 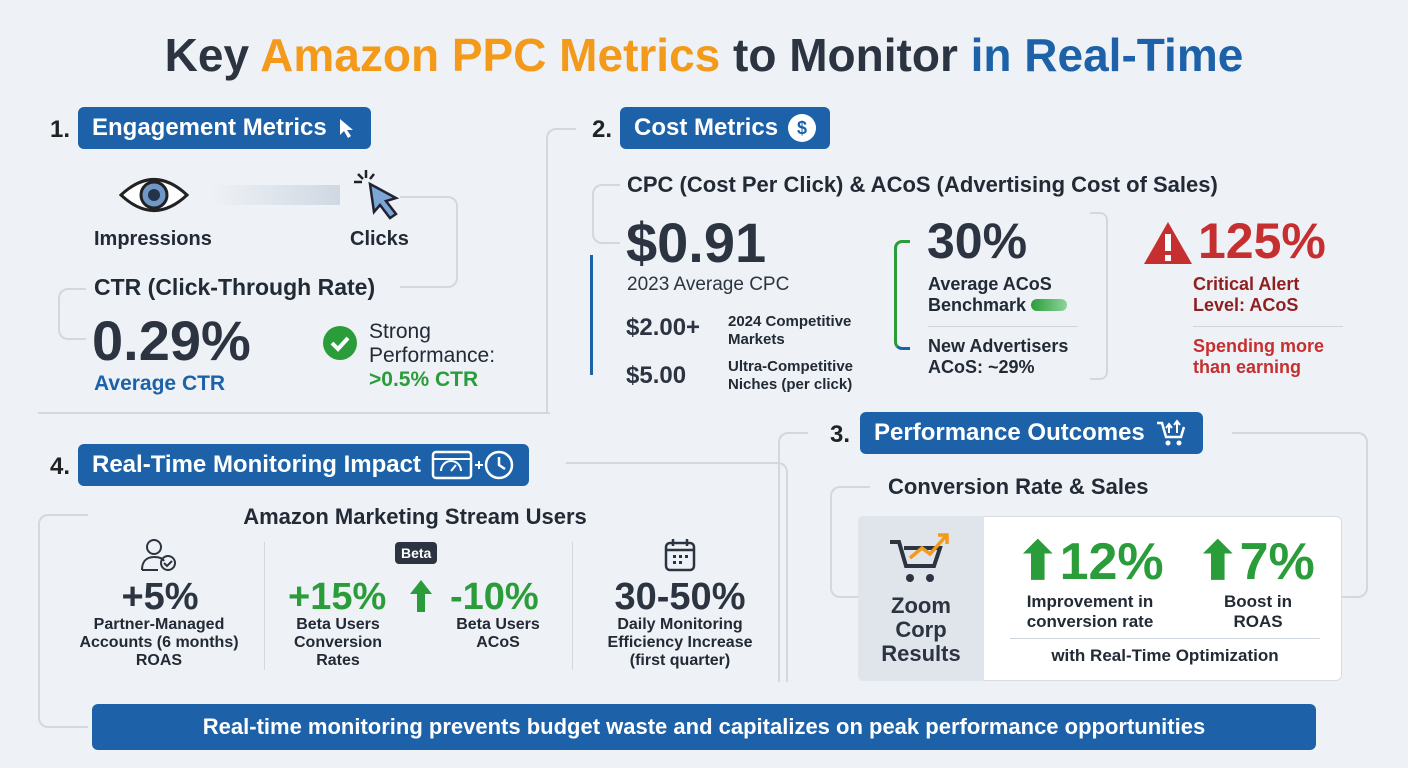 What do you see at coordinates (663, 327) in the screenshot?
I see `tier1-value: $2.00+` at bounding box center [663, 327].